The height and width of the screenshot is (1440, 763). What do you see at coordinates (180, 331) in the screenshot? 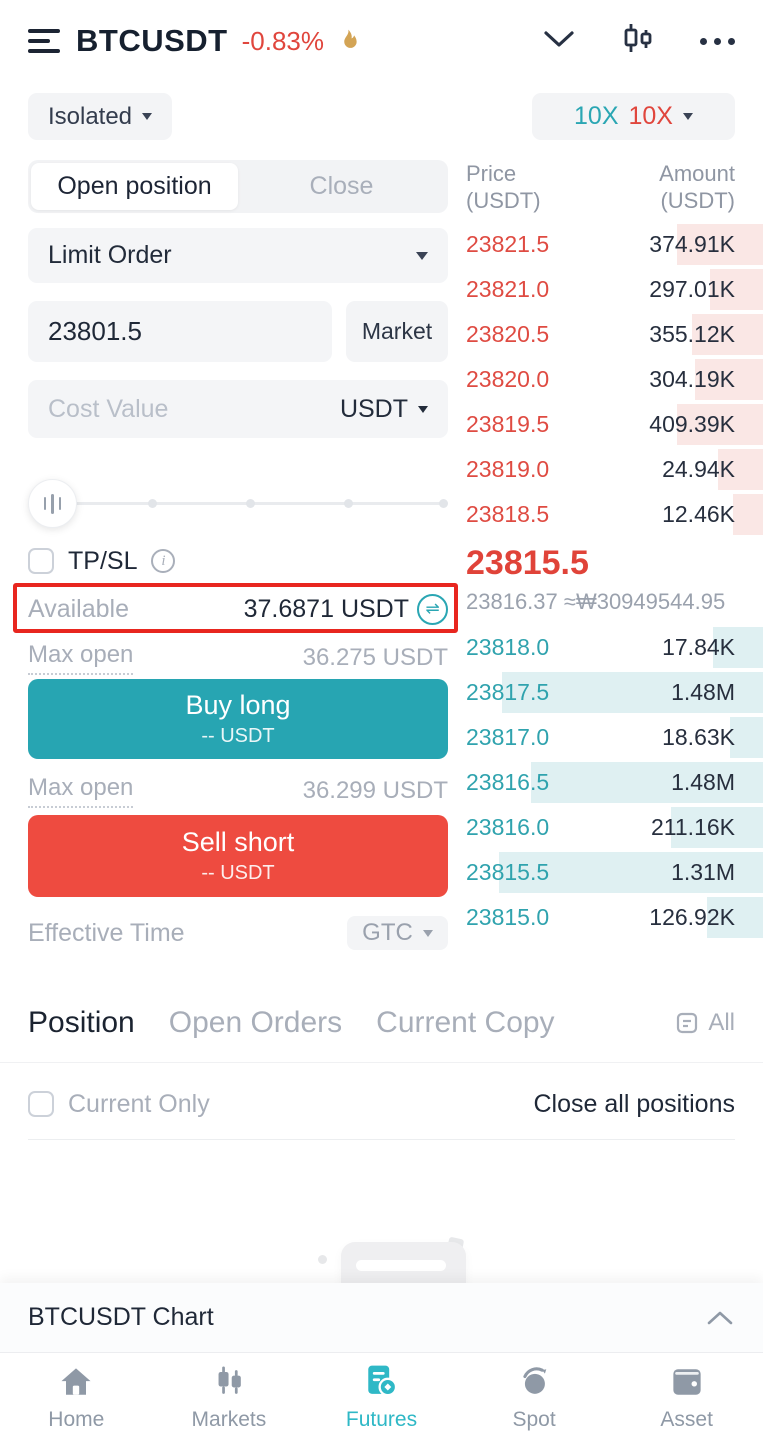
I see `price-input: 23801.5` at bounding box center [180, 331].